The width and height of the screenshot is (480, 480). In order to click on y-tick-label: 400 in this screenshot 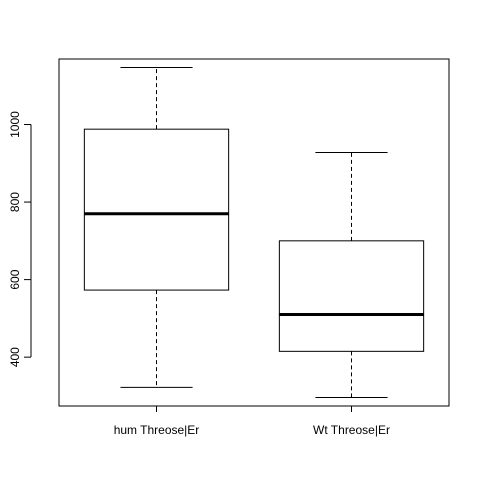, I will do `click(15, 357)`.